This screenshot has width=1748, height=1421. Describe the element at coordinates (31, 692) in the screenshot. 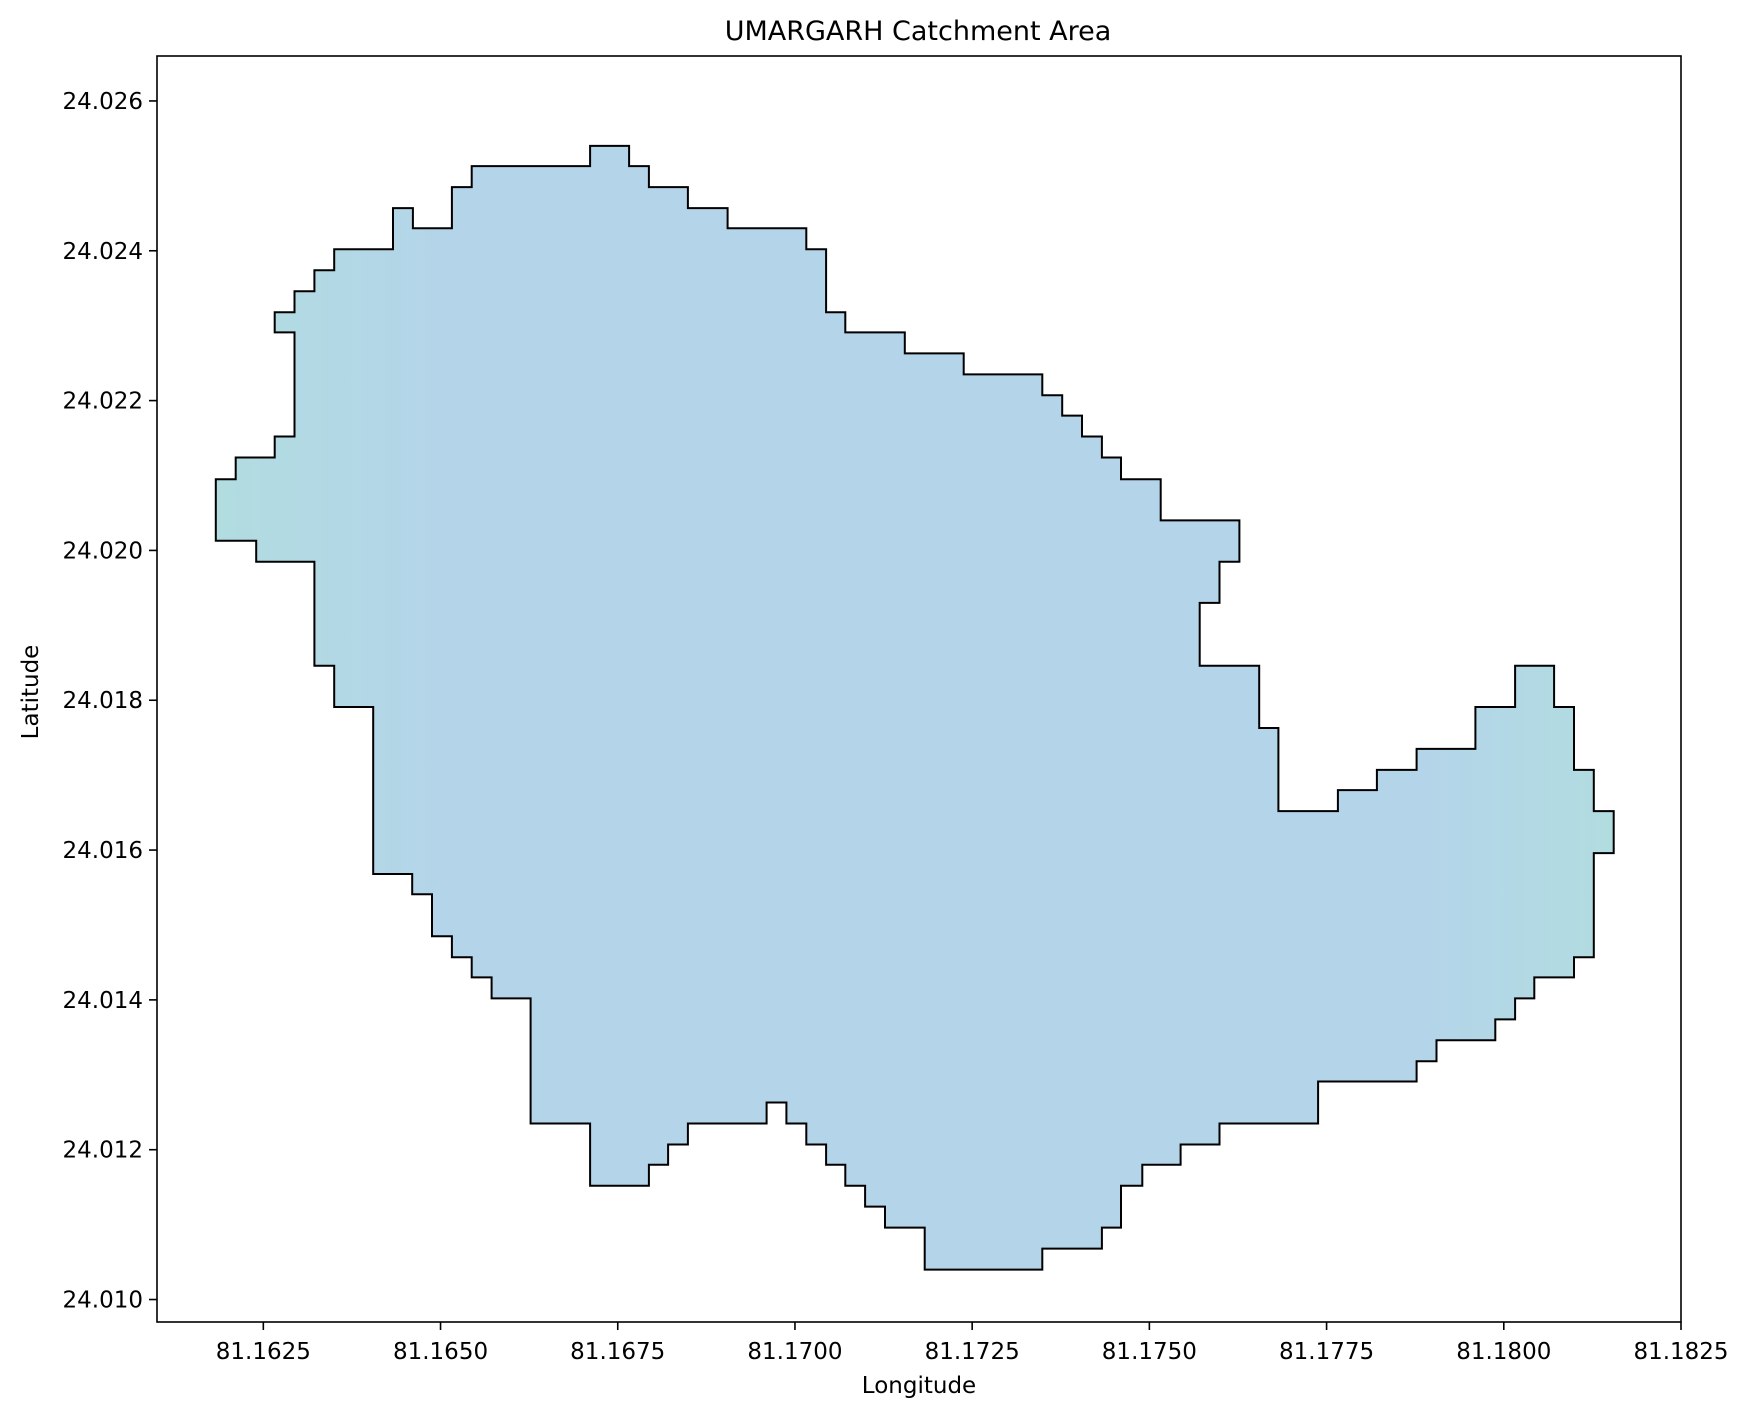

I see `y-axis-label: Latitude` at that location.